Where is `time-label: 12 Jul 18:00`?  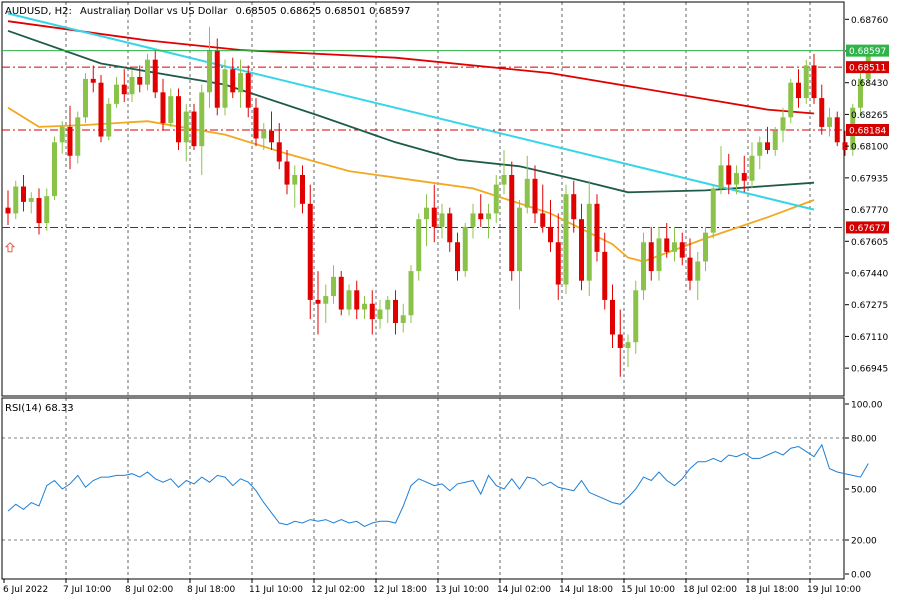 time-label: 12 Jul 18:00 is located at coordinates (400, 590).